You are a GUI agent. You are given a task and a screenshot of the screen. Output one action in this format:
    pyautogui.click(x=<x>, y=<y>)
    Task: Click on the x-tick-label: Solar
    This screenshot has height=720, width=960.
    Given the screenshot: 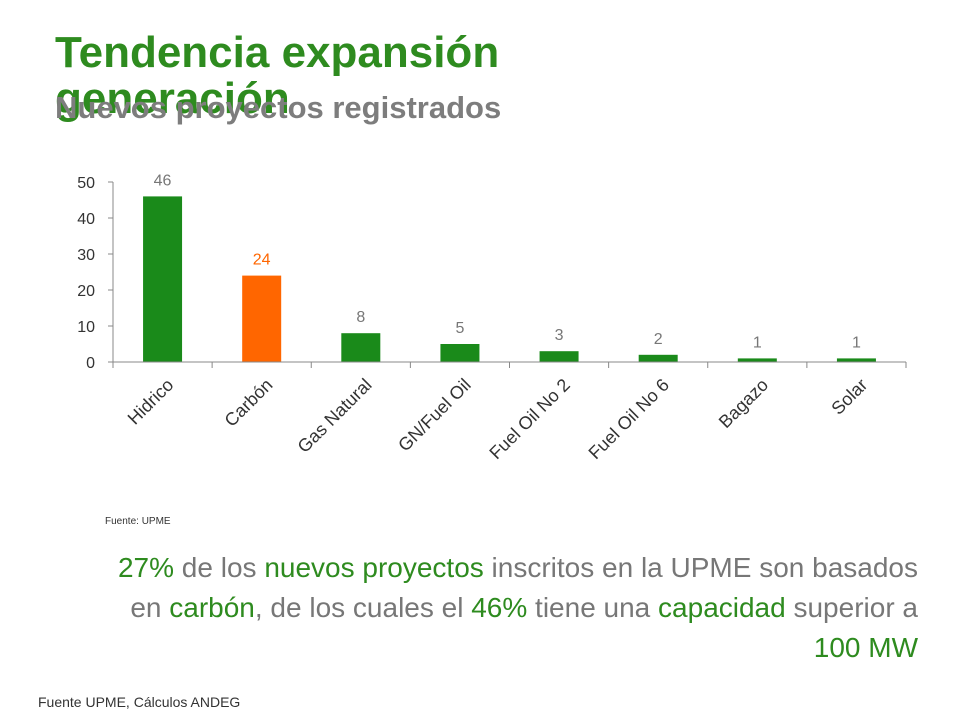 What is the action you would take?
    pyautogui.click(x=849, y=397)
    